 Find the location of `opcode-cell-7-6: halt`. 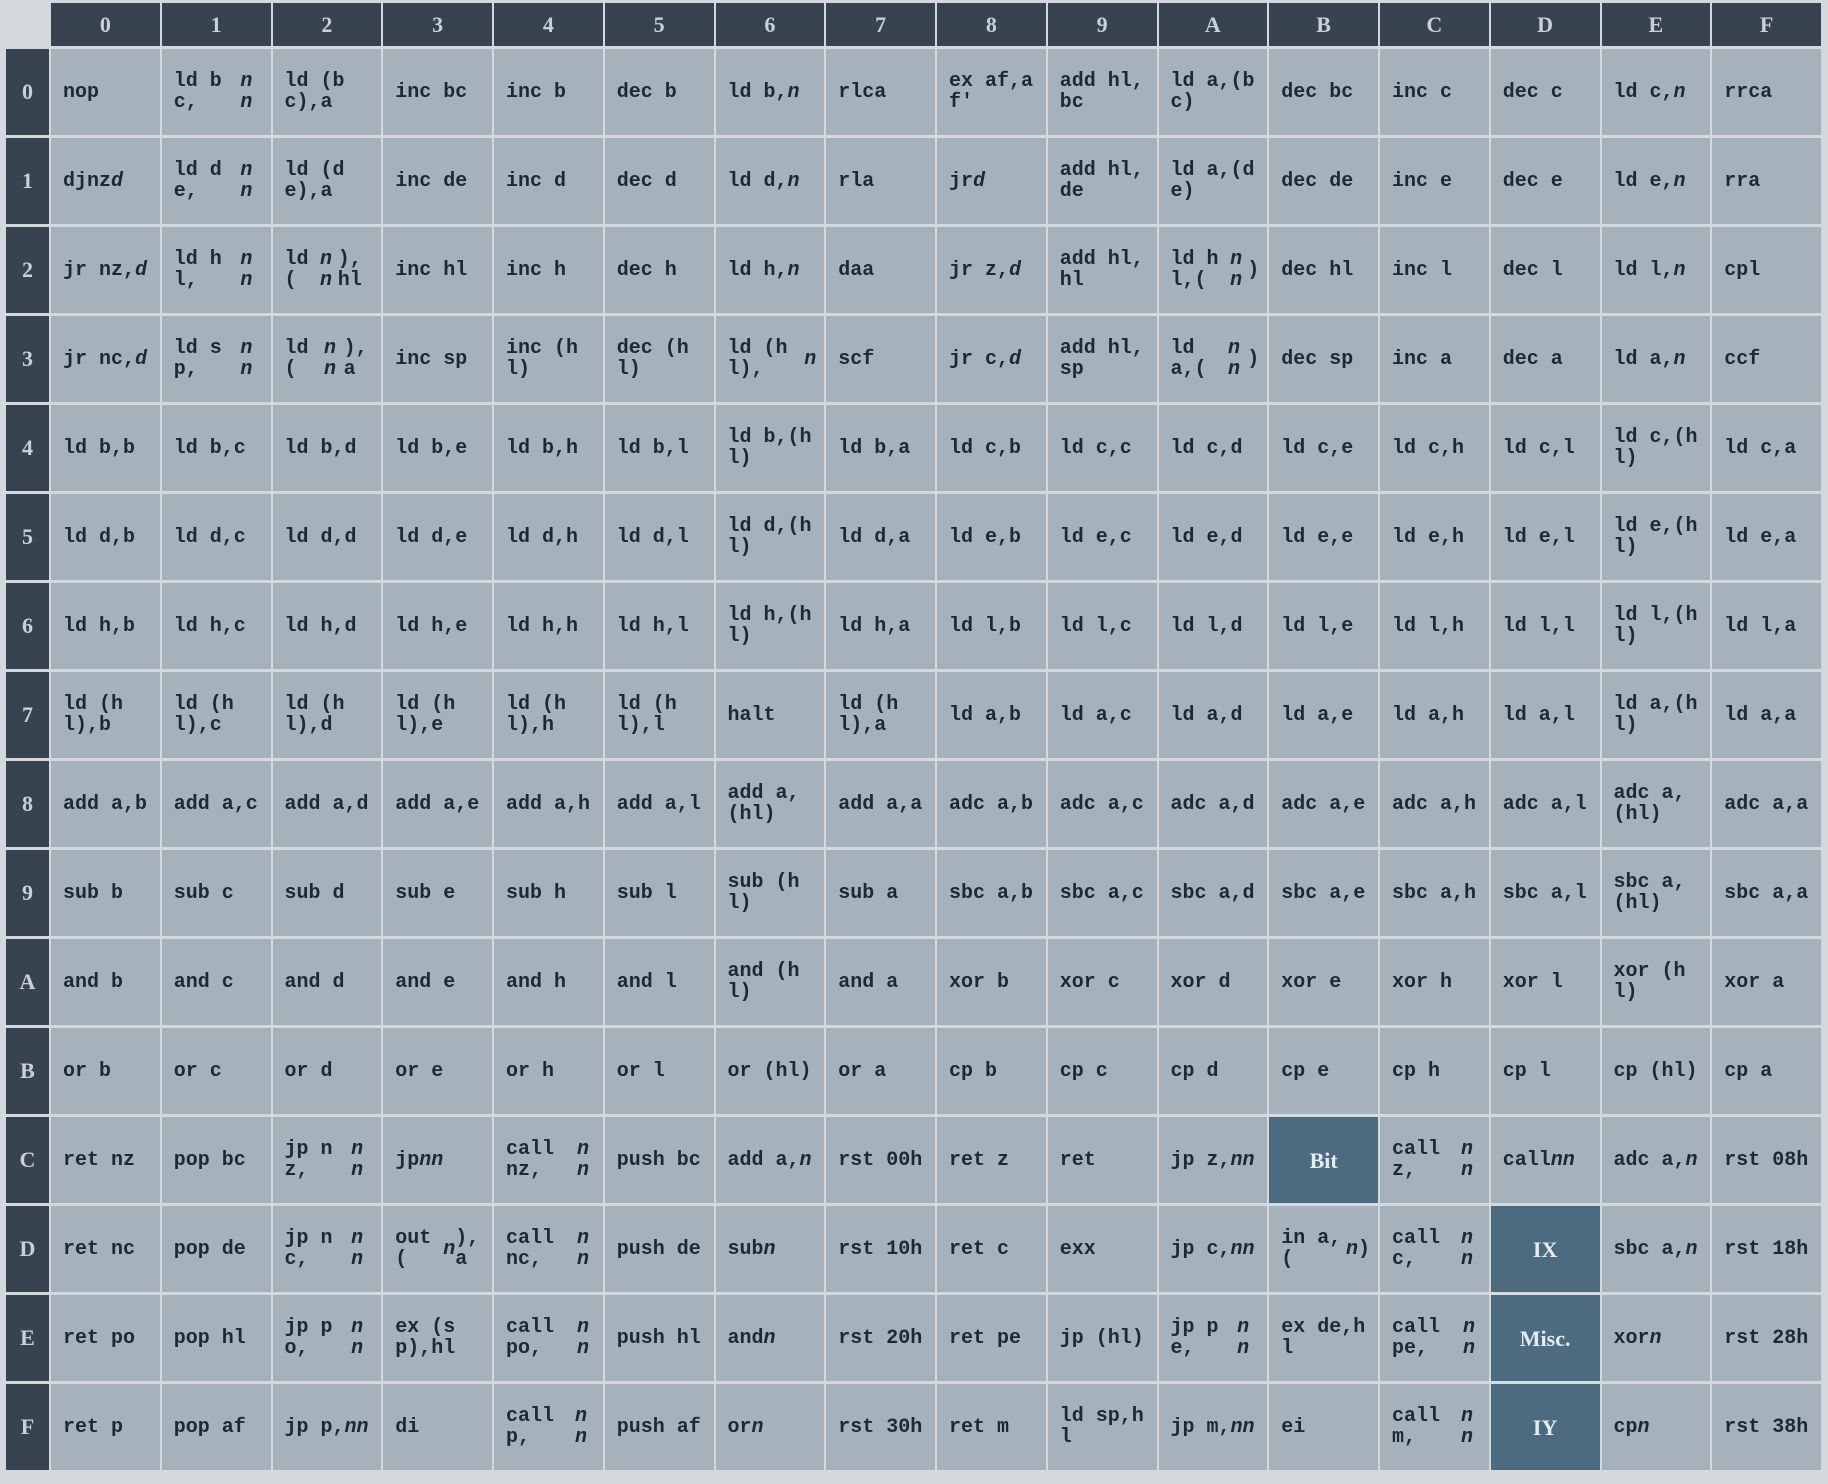

opcode-cell-7-6: halt is located at coordinates (770, 715).